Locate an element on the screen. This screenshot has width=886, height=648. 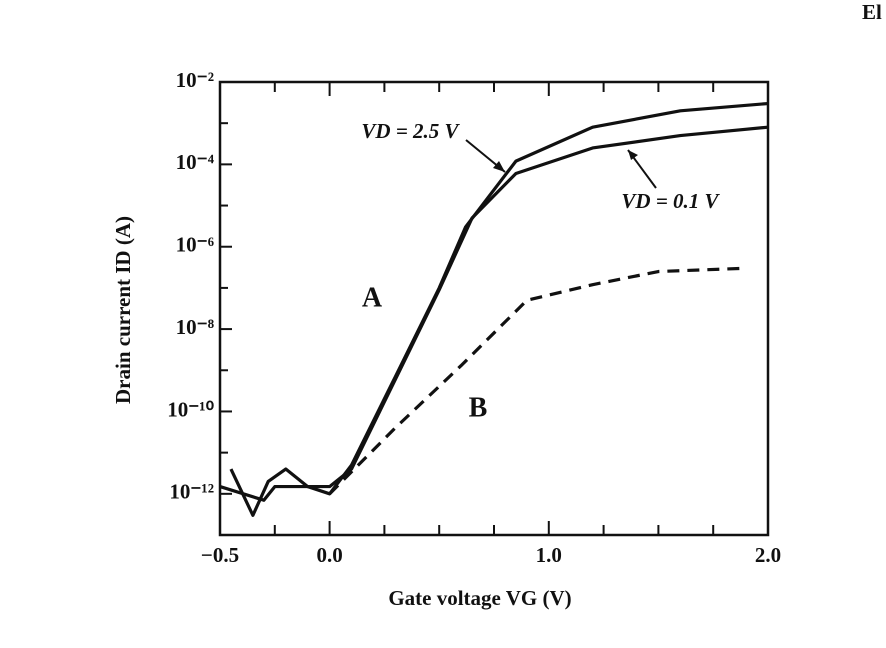
series-label: VD = 0.1 V is located at coordinates (670, 201).